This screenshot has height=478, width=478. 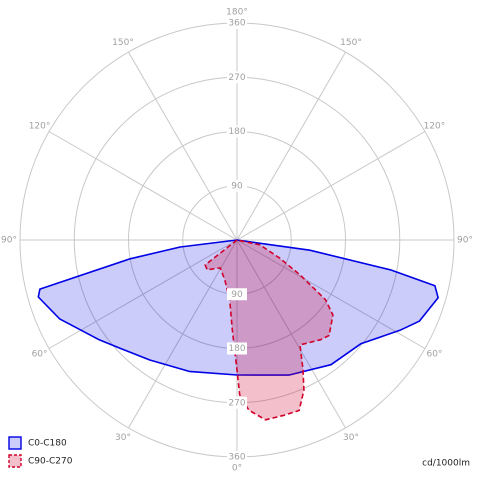 I want to click on legend-label: C90-C270, so click(x=50, y=462).